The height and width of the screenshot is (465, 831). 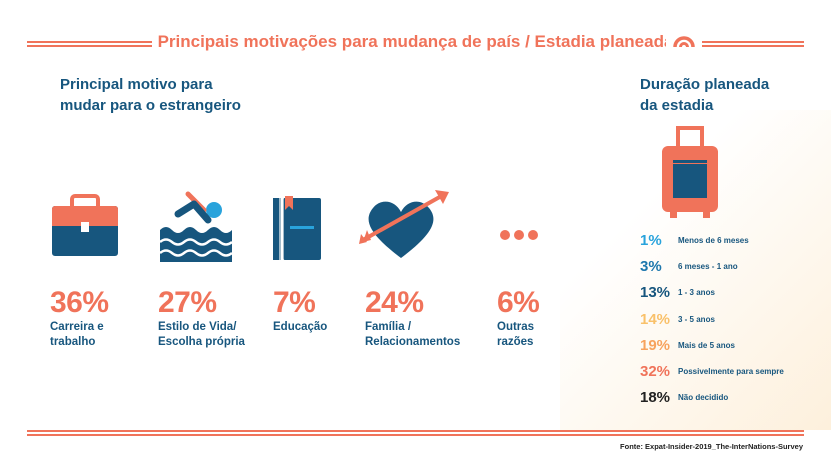 I want to click on motives-title-line2: mudar para o estrangeiro, so click(x=150, y=105).